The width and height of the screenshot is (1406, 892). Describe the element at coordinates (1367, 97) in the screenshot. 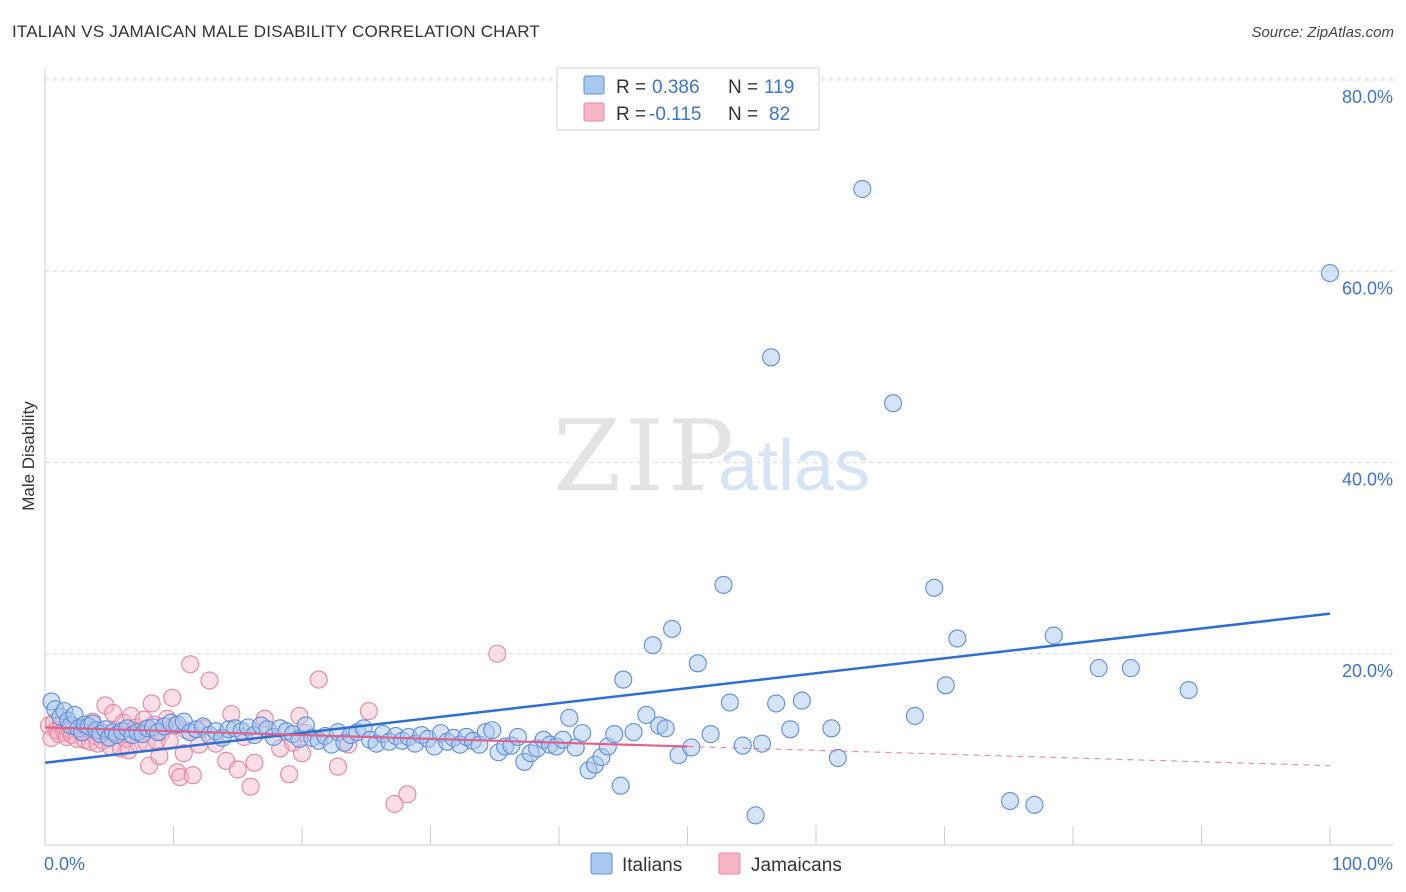

I see `y-tick-label: 80.0%` at that location.